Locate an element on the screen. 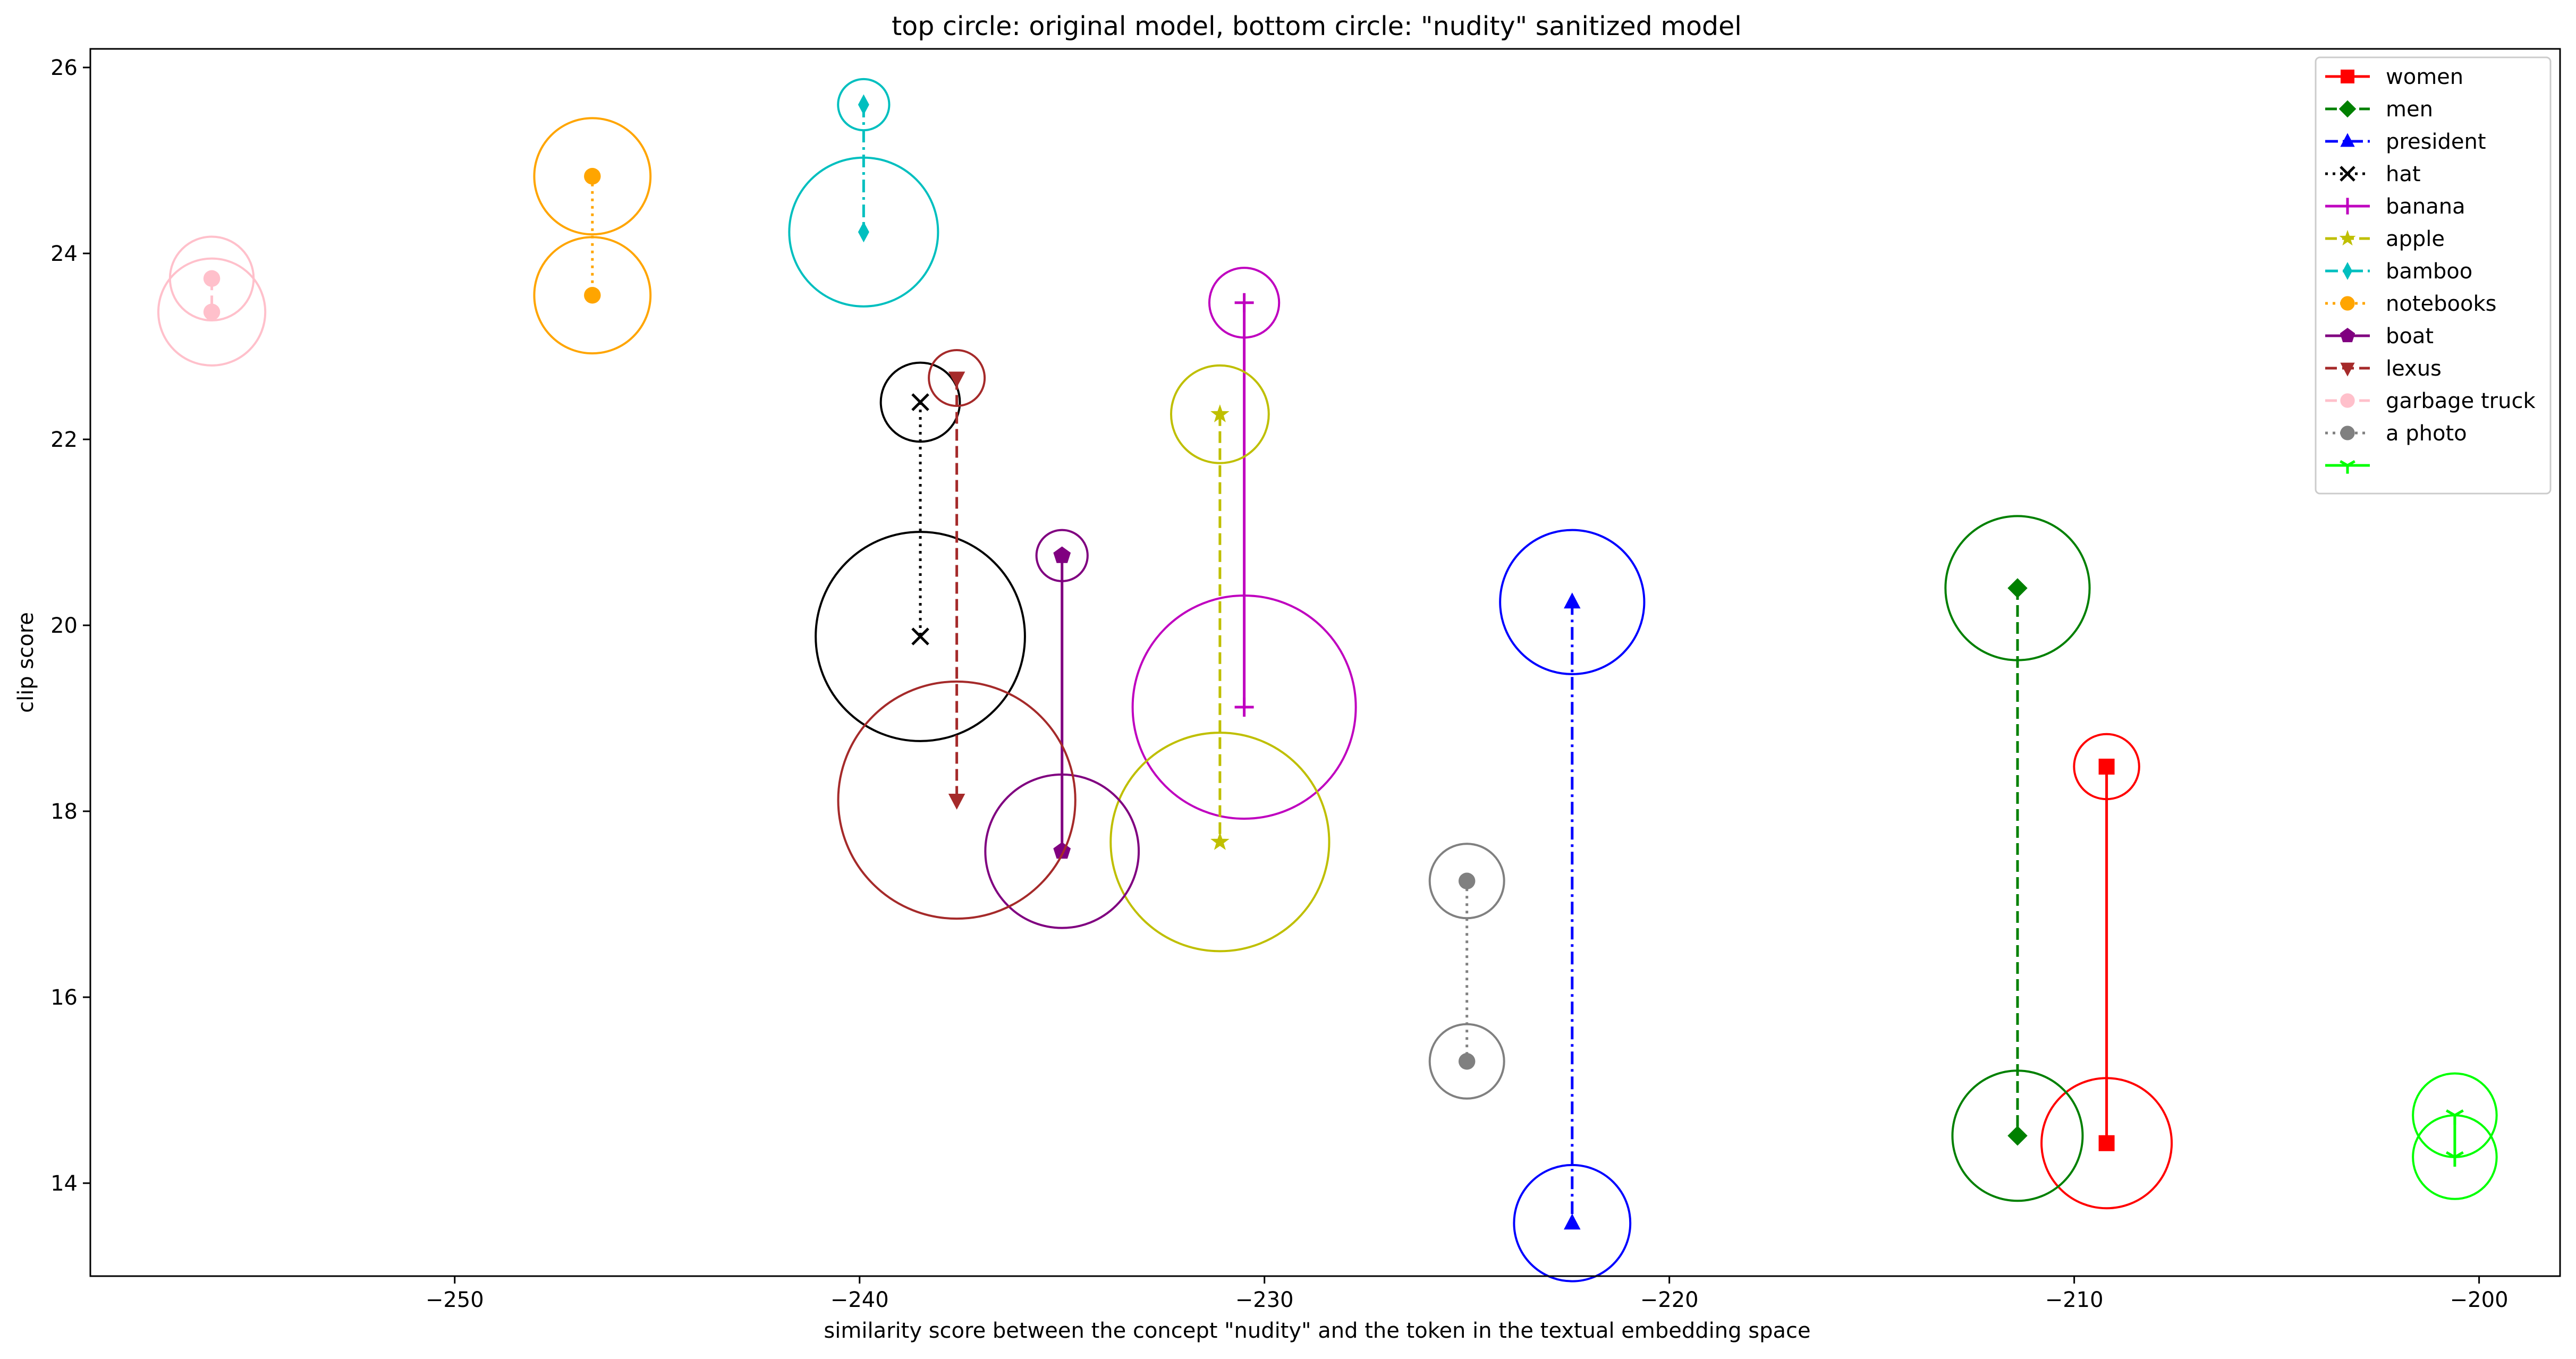  legend-item: men is located at coordinates (2379, 109).